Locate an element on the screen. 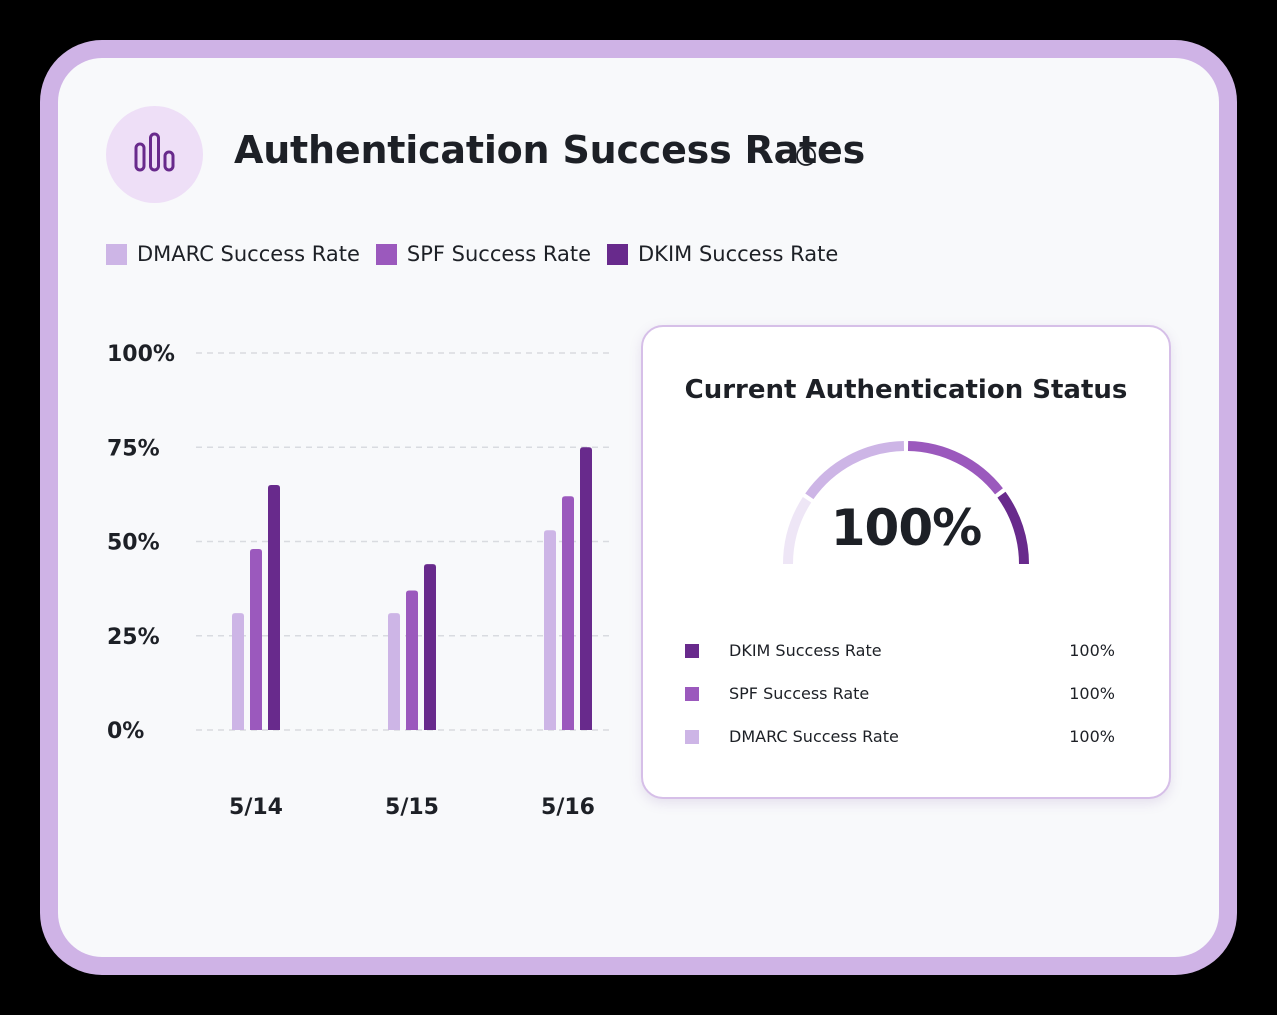 Image resolution: width=1277 pixels, height=1015 pixels. status-swatch-dkim is located at coordinates (692, 651).